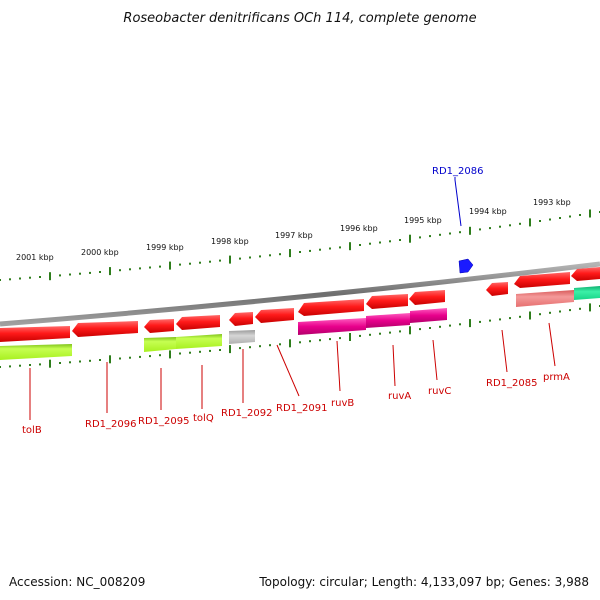 The width and height of the screenshot is (600, 600). What do you see at coordinates (159, 326) in the screenshot?
I see `gene-arrow-rd1-2095` at bounding box center [159, 326].